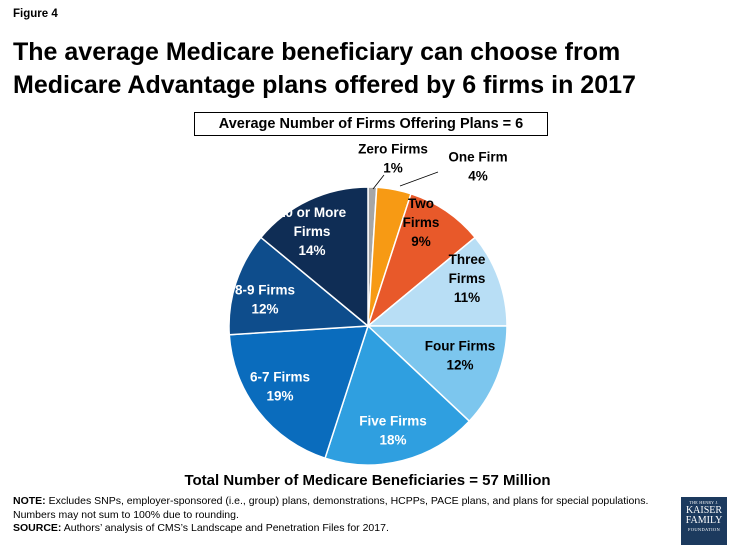 The image size is (735, 551). Describe the element at coordinates (467, 259) in the screenshot. I see `slice-name: Three` at that location.